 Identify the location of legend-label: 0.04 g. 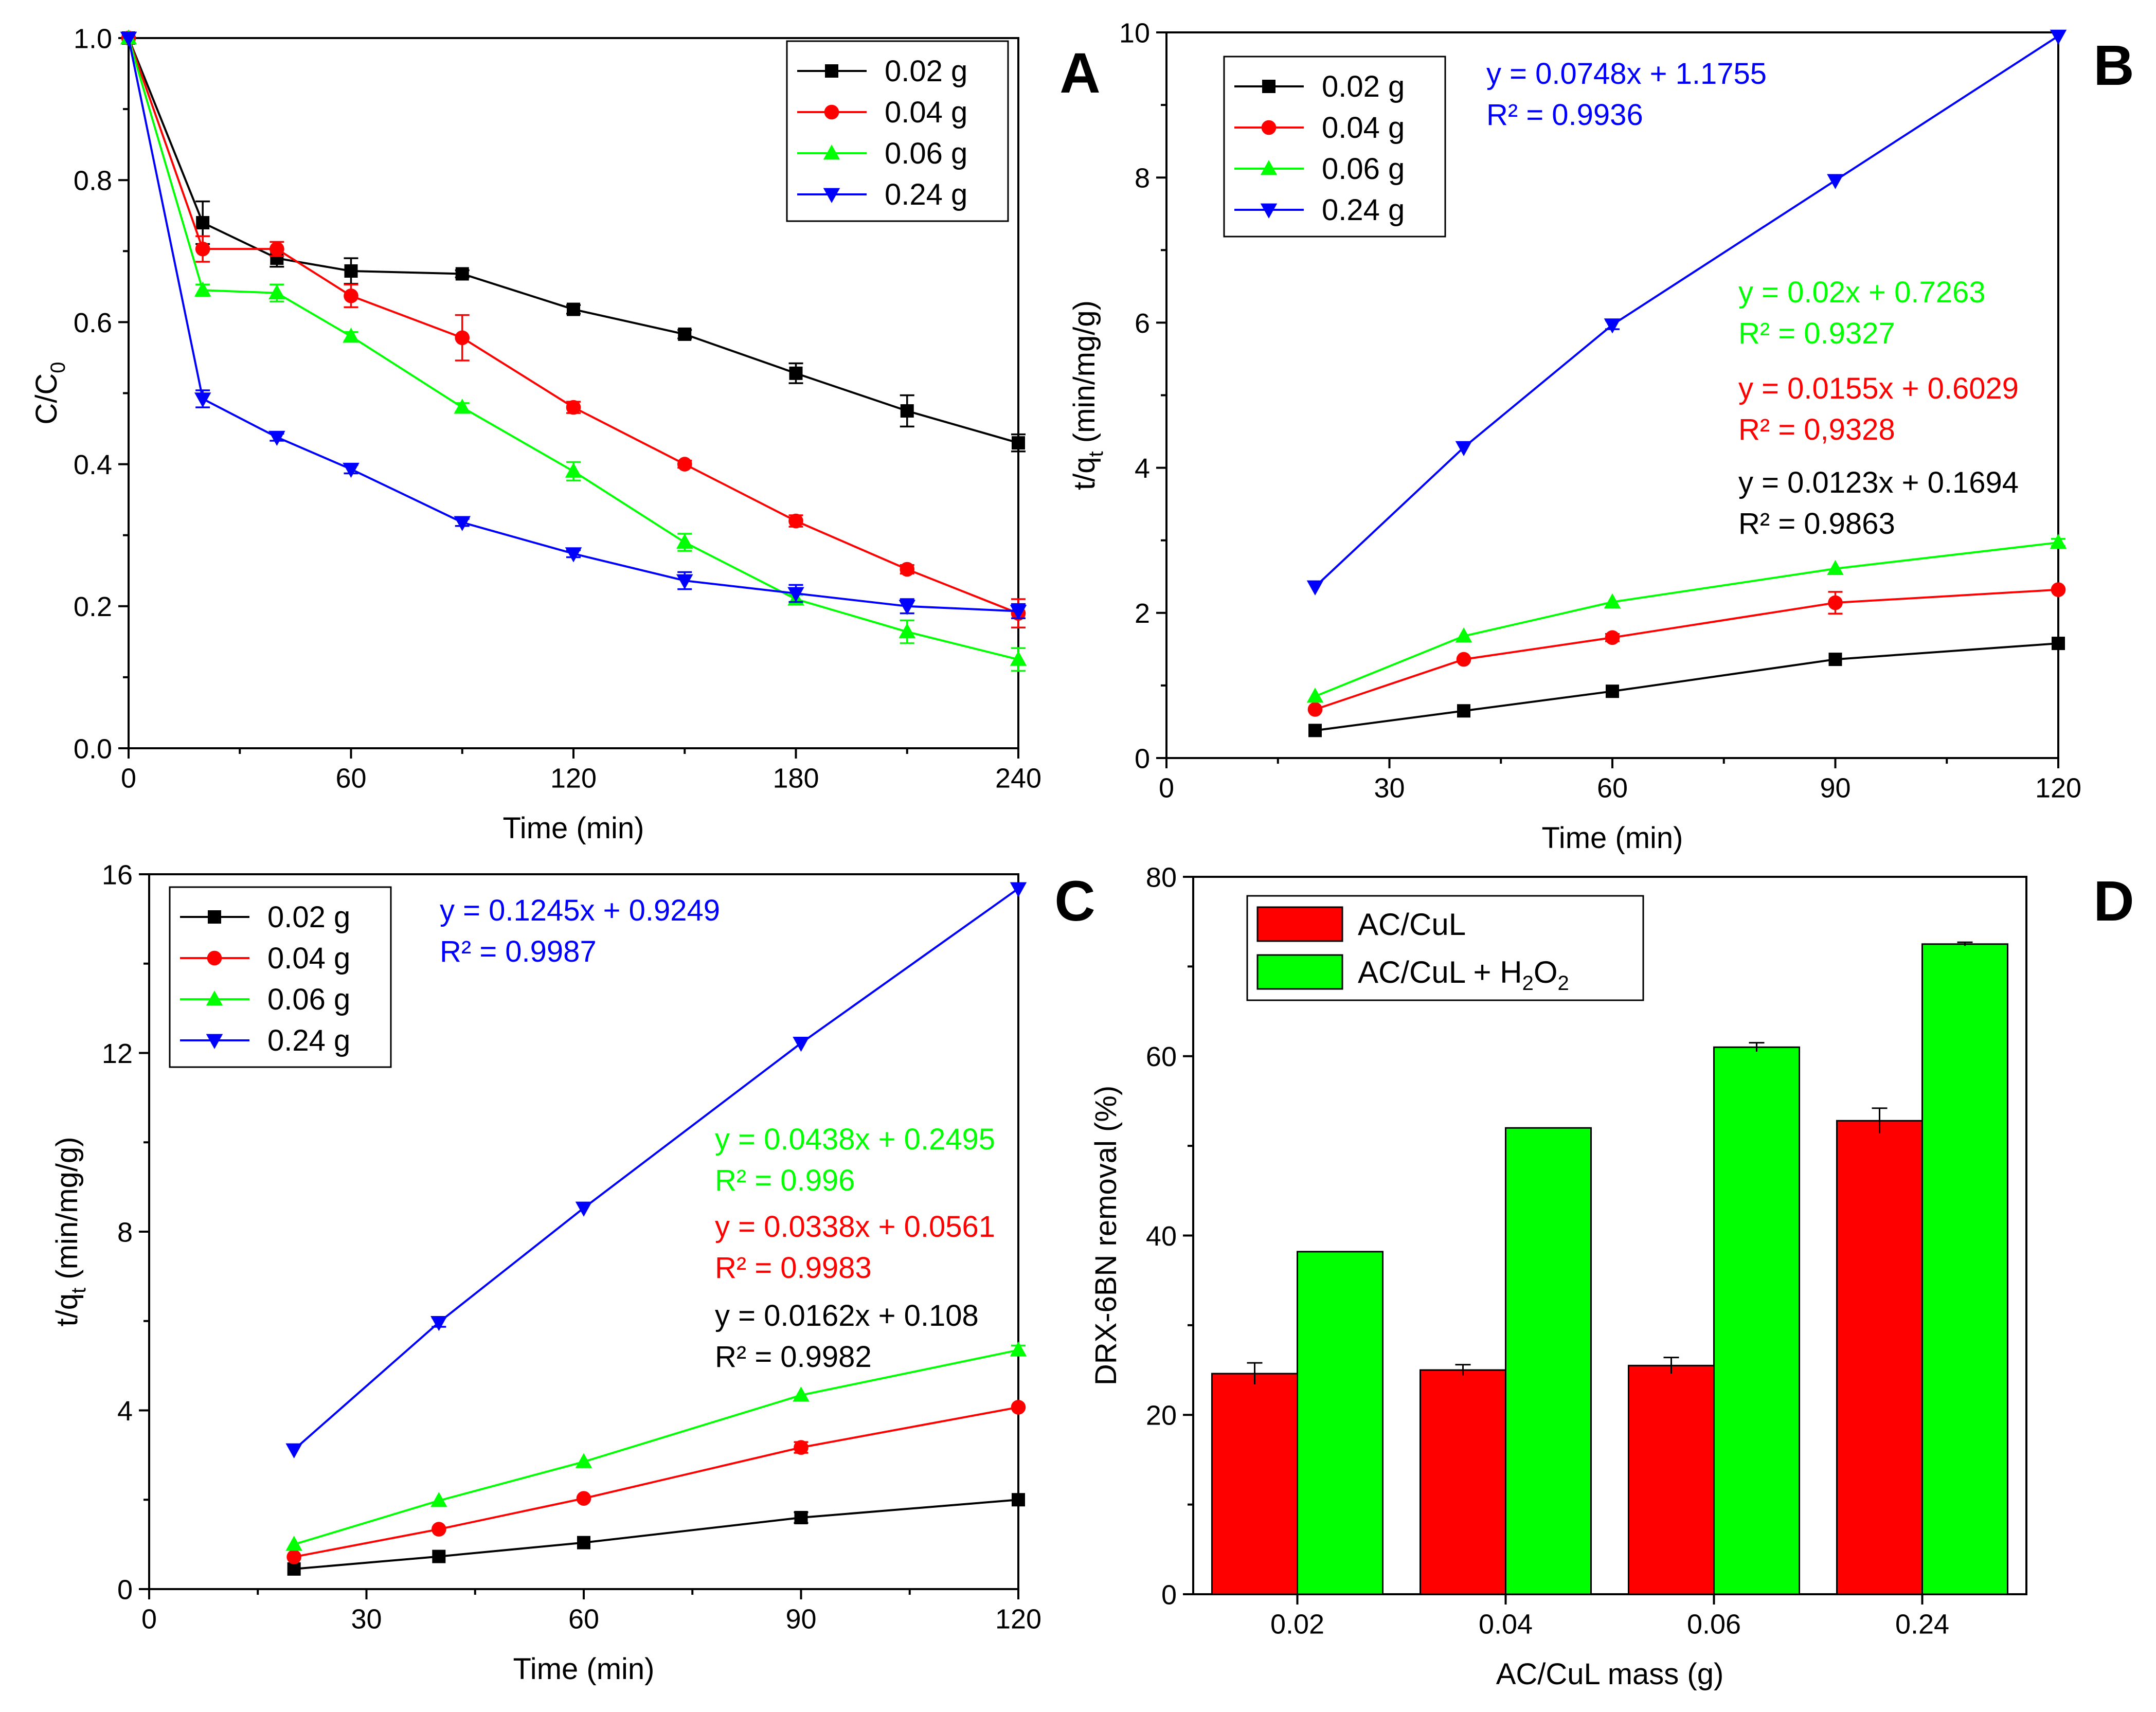
(308, 958).